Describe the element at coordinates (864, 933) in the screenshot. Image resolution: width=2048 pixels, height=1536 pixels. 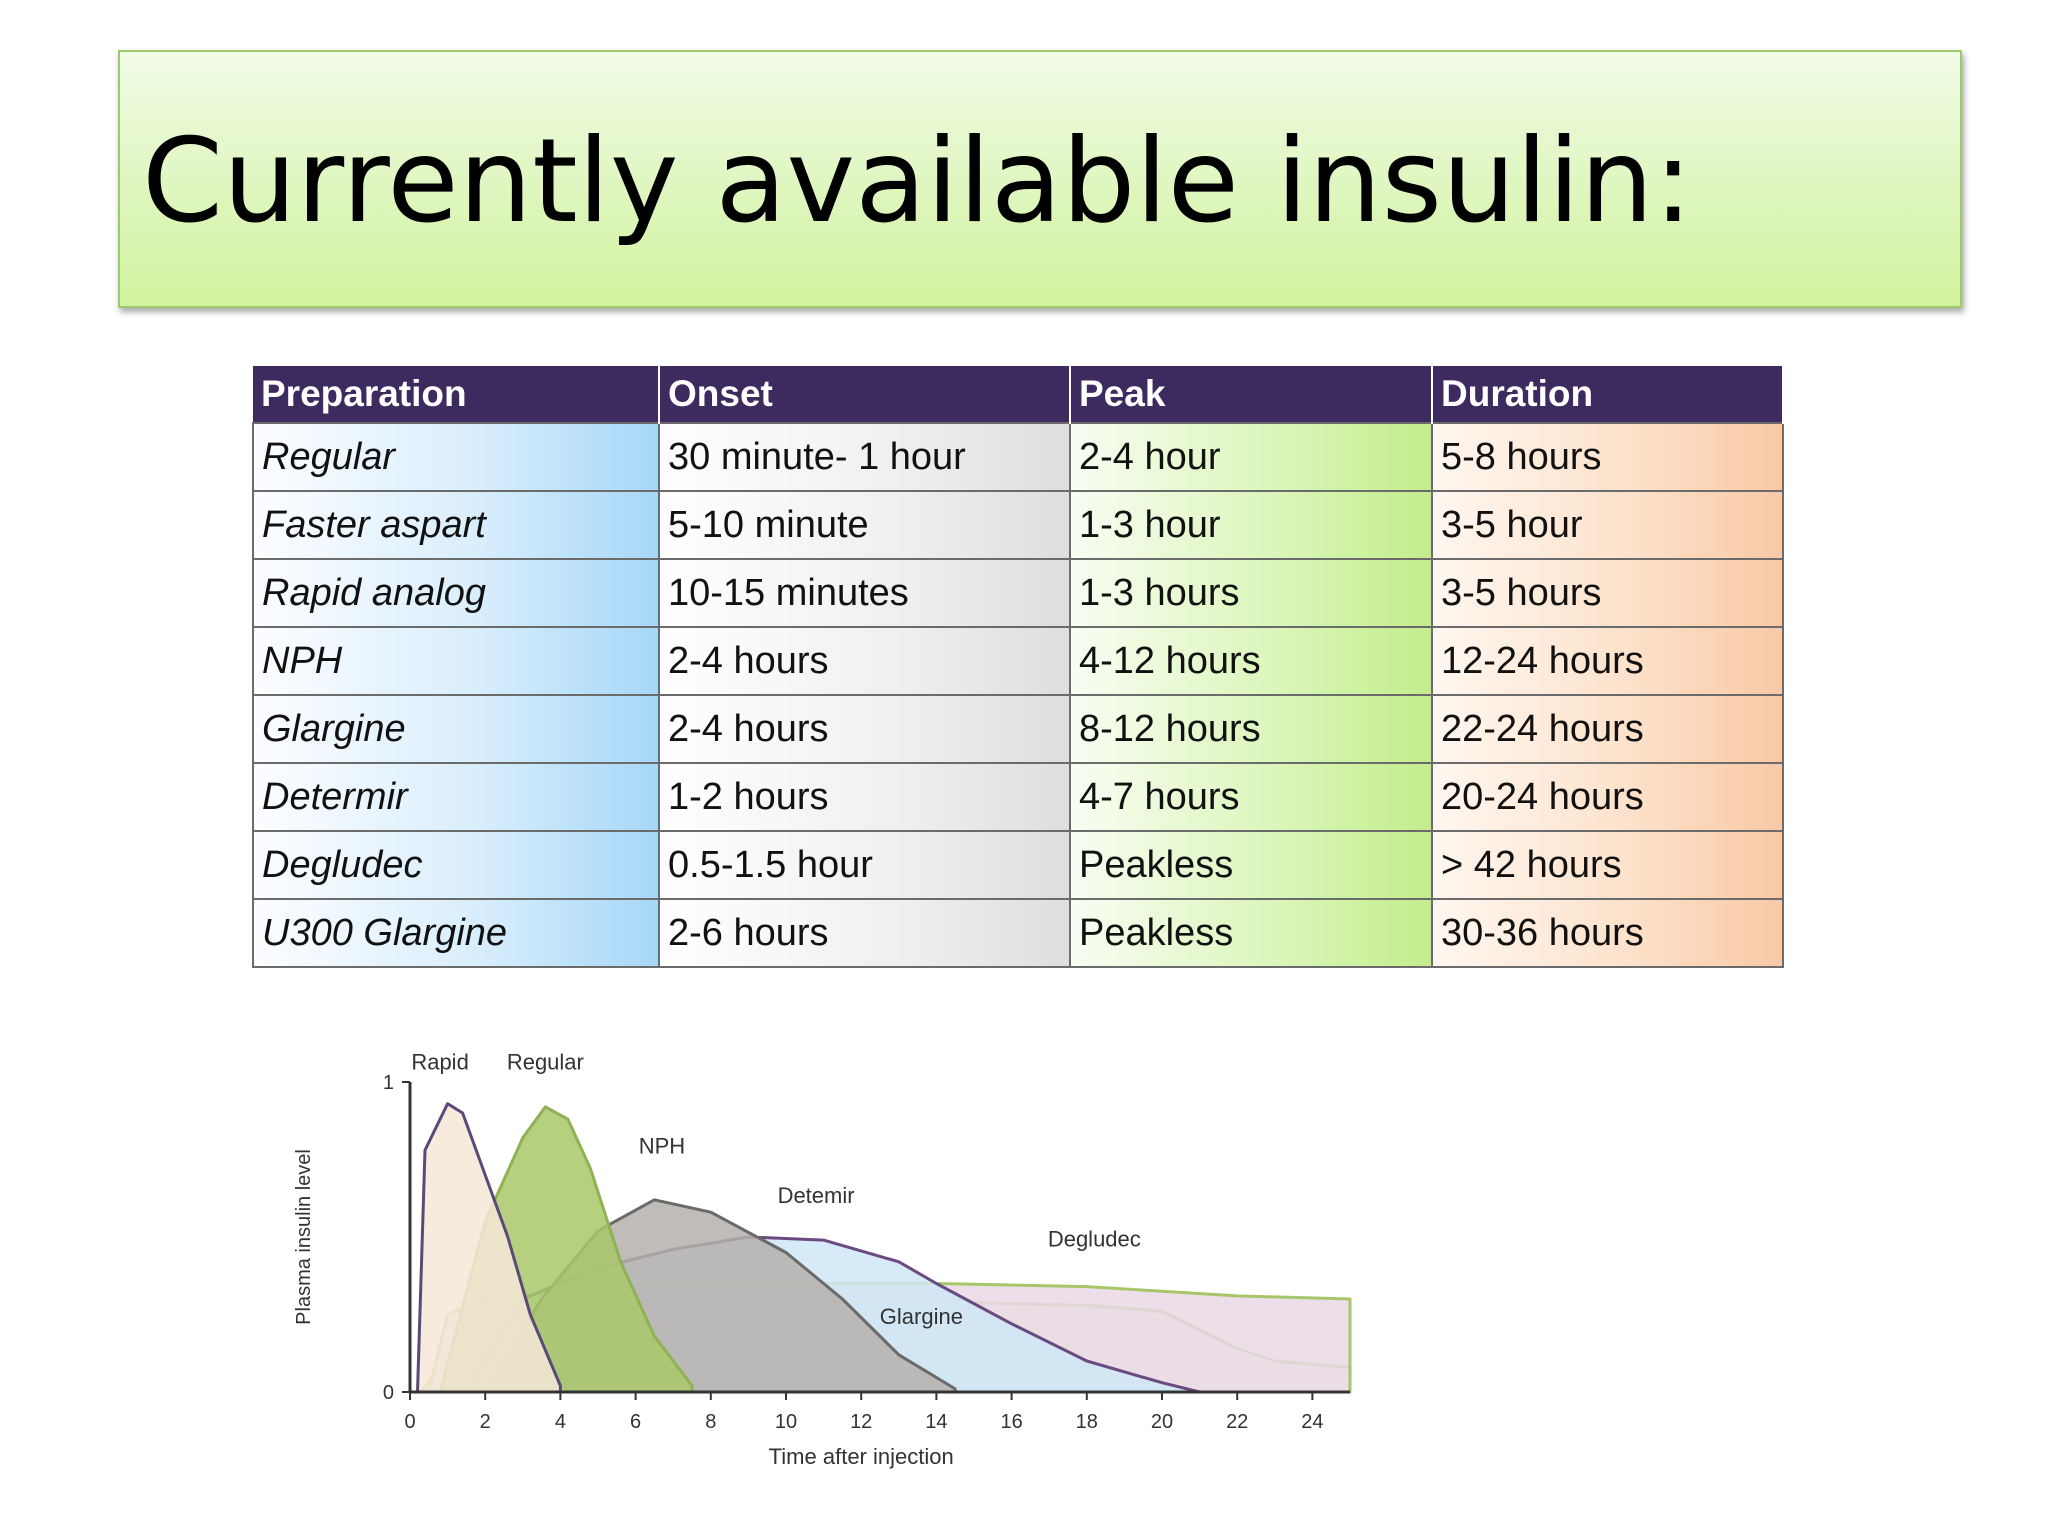
I see `cell-onset: 2-6 hours` at that location.